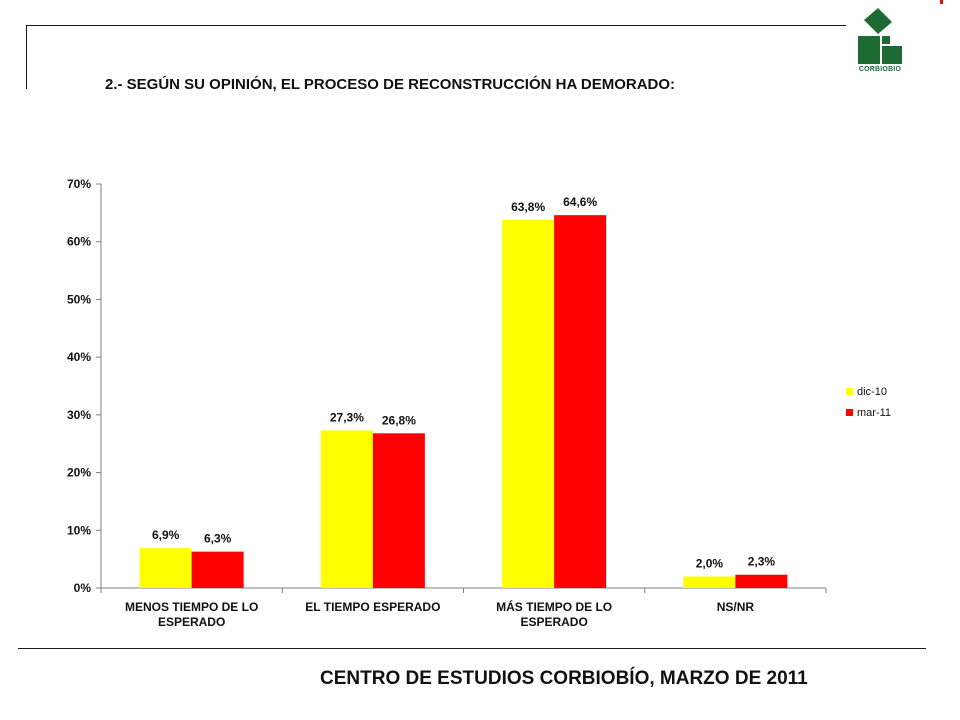 The width and height of the screenshot is (960, 720). Describe the element at coordinates (580, 202) in the screenshot. I see `data-label: 64,6%` at that location.